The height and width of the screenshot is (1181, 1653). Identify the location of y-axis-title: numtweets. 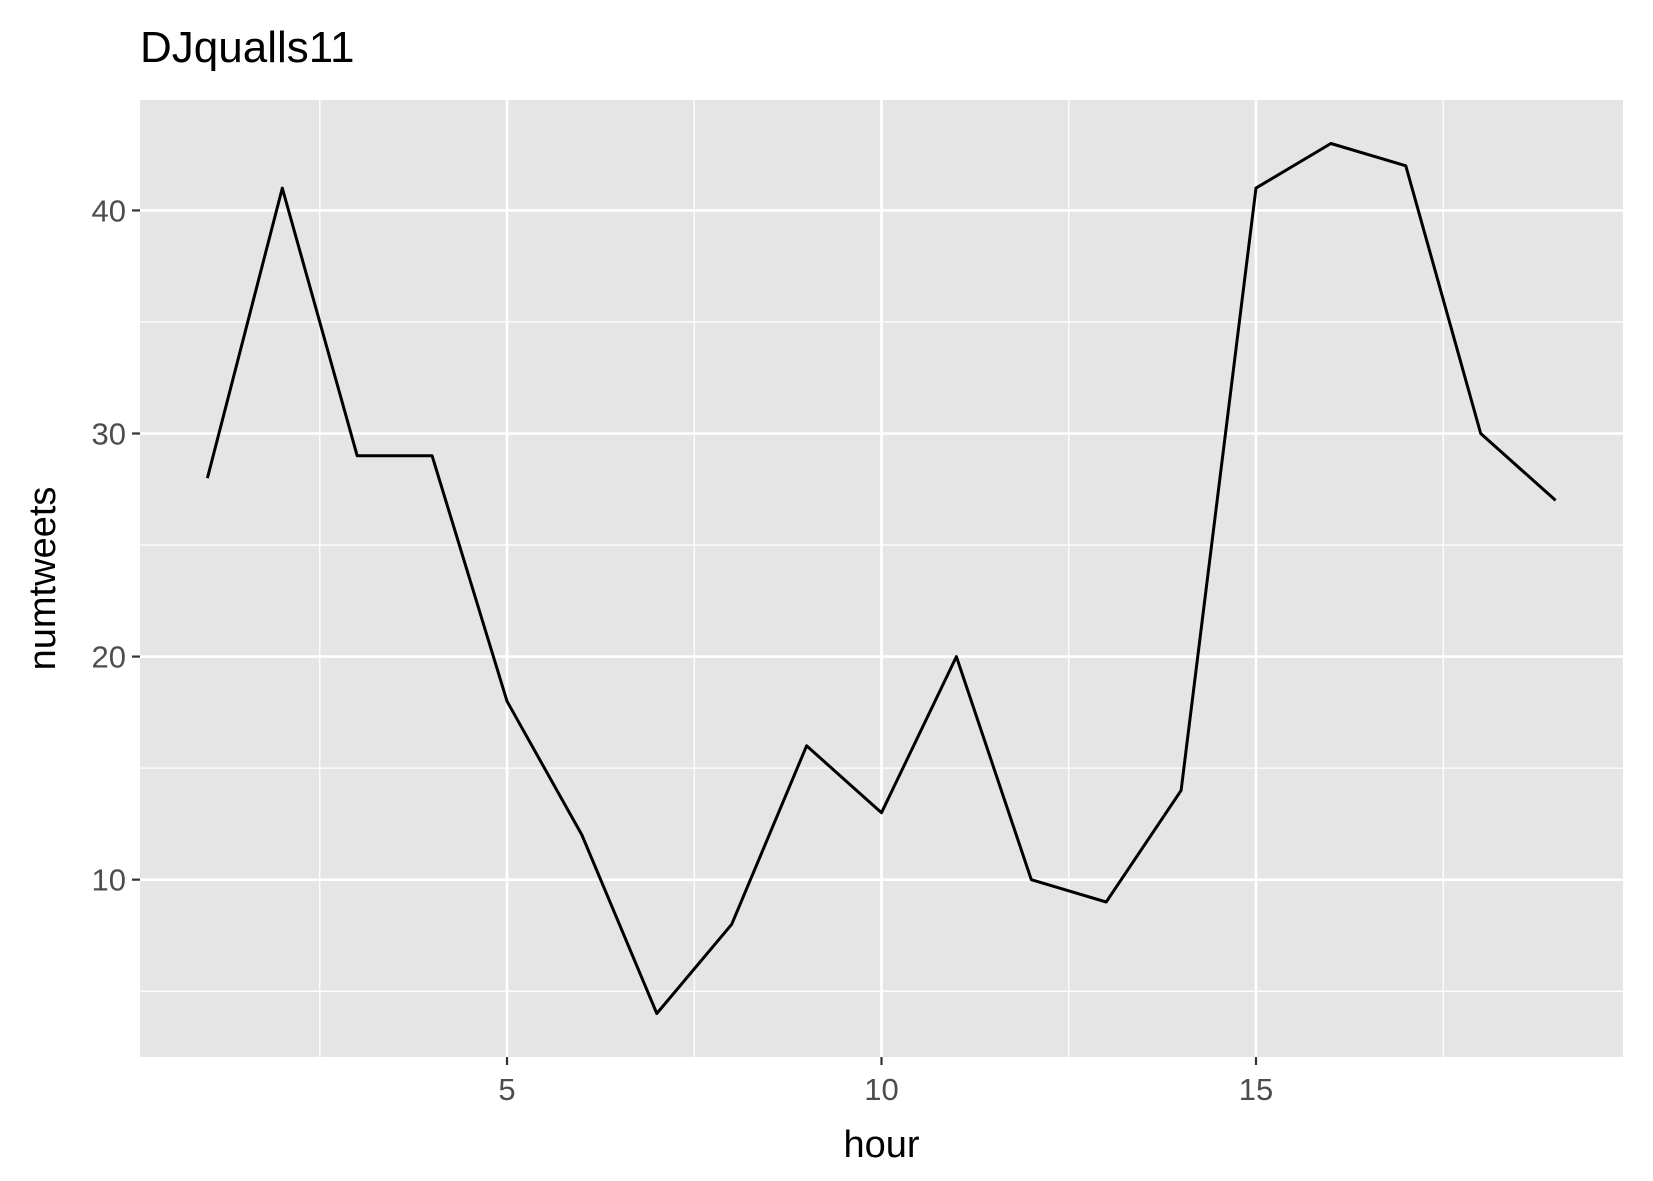
(43, 579).